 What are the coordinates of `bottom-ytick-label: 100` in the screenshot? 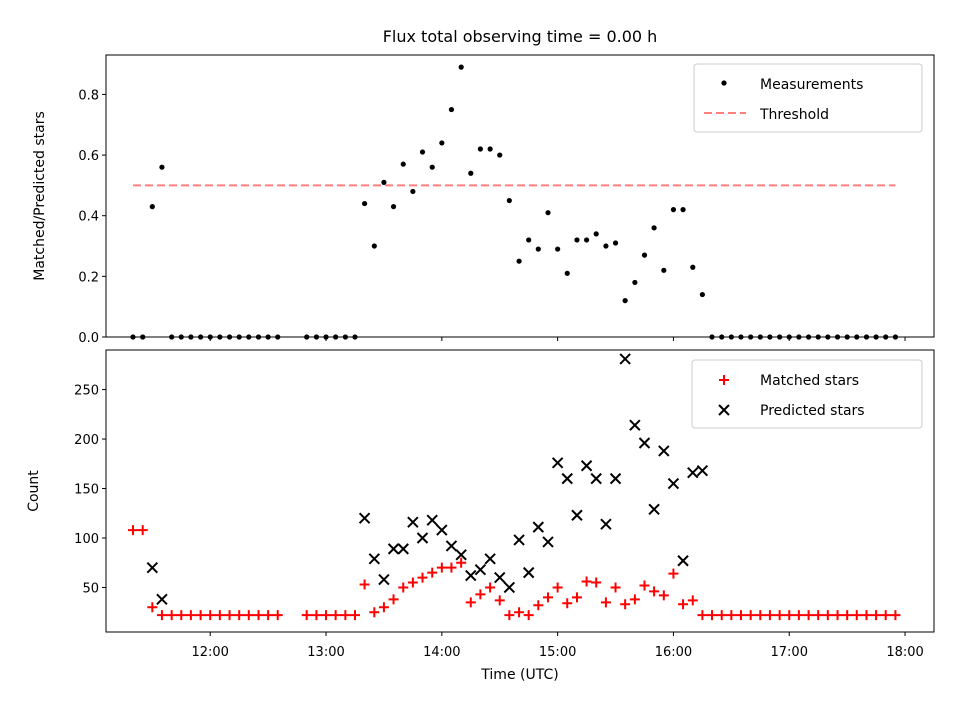 It's located at (86, 539).